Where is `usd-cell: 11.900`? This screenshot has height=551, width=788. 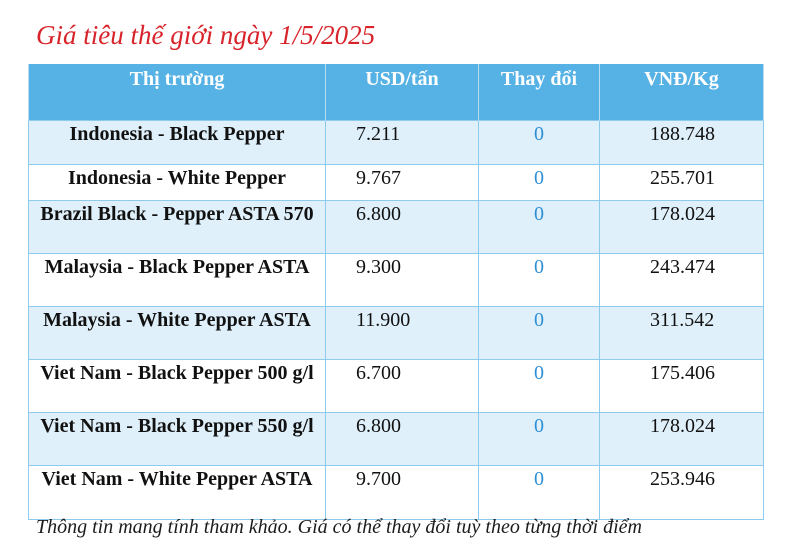
usd-cell: 11.900 is located at coordinates (402, 333).